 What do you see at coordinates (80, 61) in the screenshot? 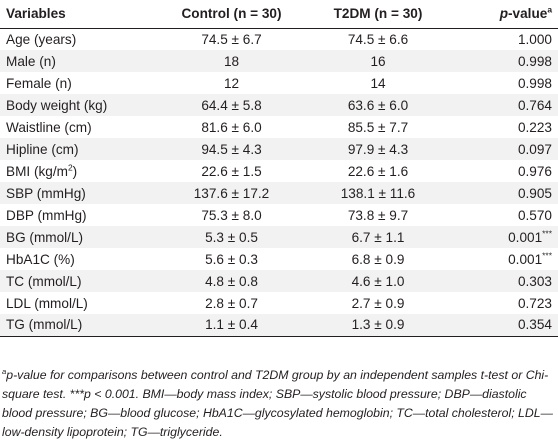
I see `cell-variable: Male (n)` at bounding box center [80, 61].